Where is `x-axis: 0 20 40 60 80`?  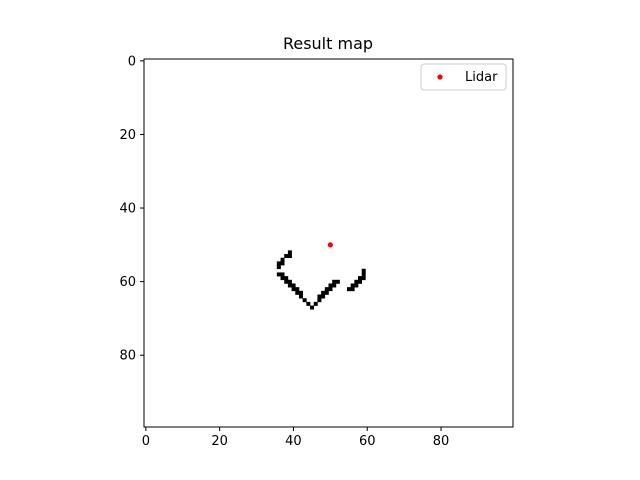 x-axis: 0 20 40 60 80 is located at coordinates (296, 438).